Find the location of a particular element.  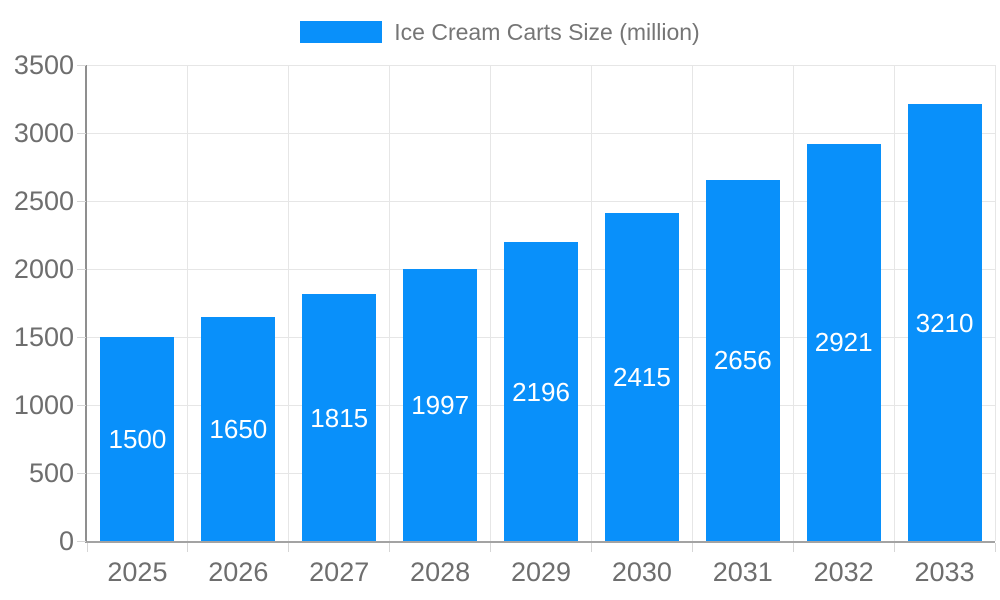

y-tick-label: 0 is located at coordinates (66, 541).